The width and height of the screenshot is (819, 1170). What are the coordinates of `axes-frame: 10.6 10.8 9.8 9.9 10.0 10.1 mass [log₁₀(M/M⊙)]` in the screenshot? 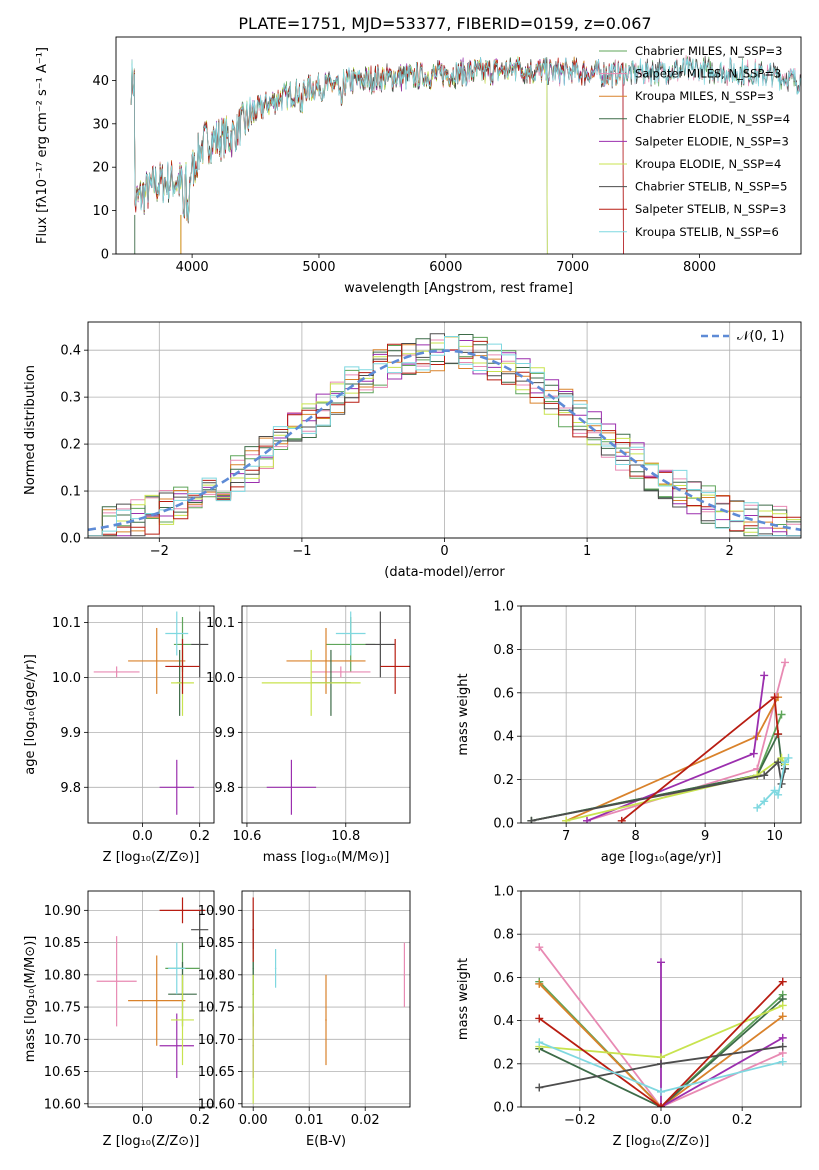 It's located at (308, 735).